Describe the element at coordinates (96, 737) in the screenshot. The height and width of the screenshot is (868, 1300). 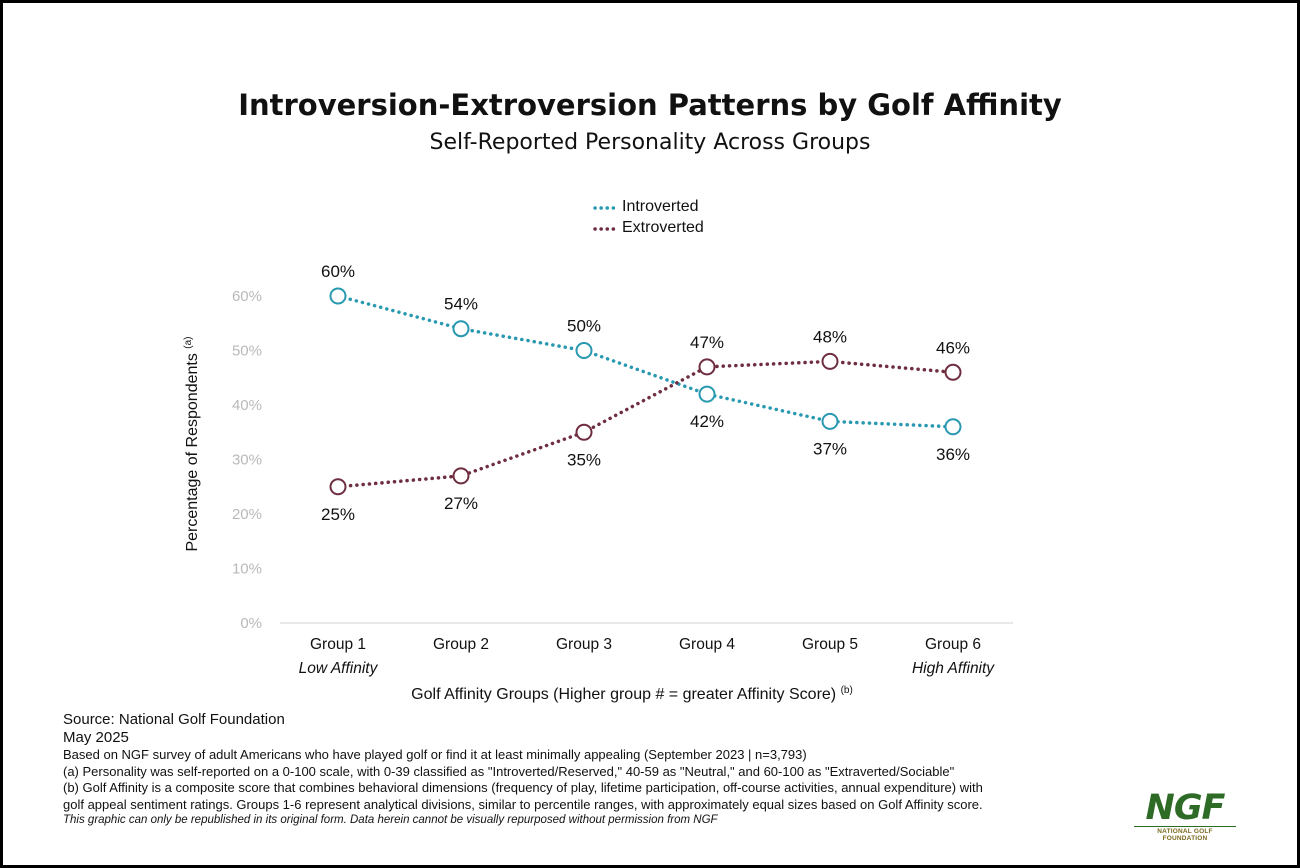
I see `date-line: May 2025` at that location.